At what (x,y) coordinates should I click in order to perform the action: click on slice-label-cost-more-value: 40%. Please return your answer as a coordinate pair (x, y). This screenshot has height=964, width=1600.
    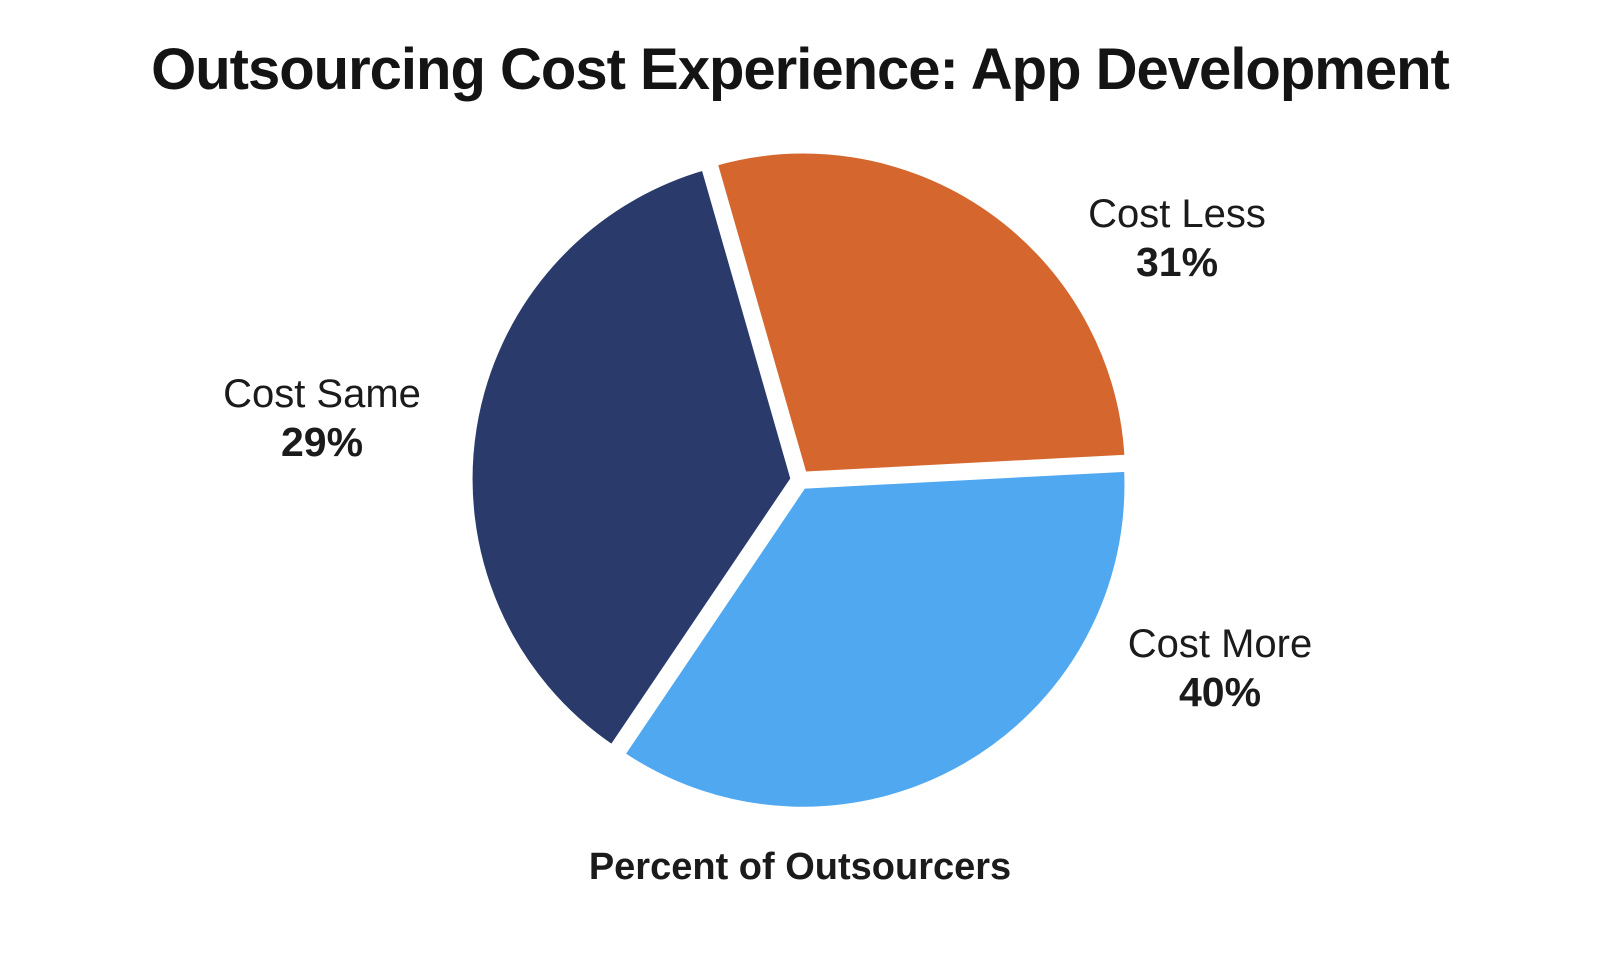
    Looking at the image, I should click on (1220, 692).